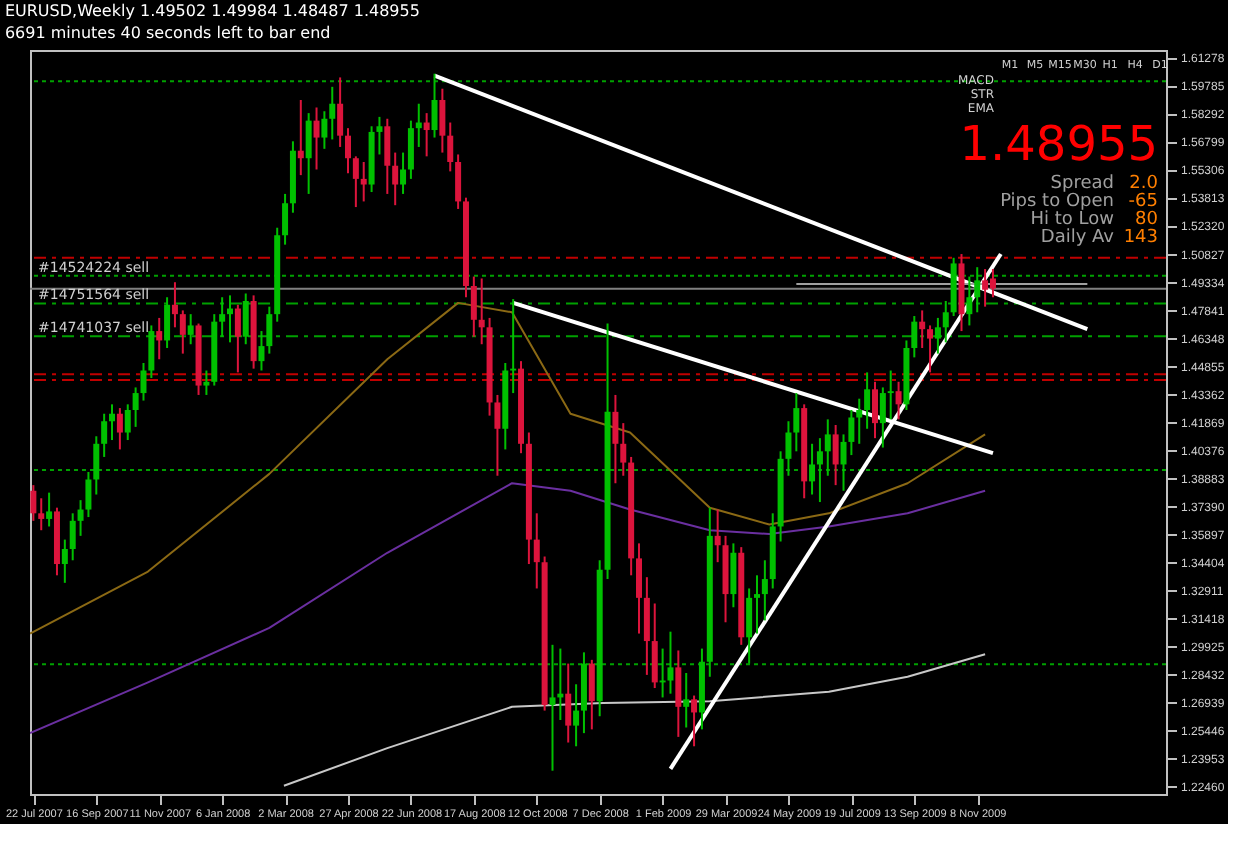 The height and width of the screenshot is (858, 1250). What do you see at coordinates (1143, 202) in the screenshot?
I see `annotation: -65` at bounding box center [1143, 202].